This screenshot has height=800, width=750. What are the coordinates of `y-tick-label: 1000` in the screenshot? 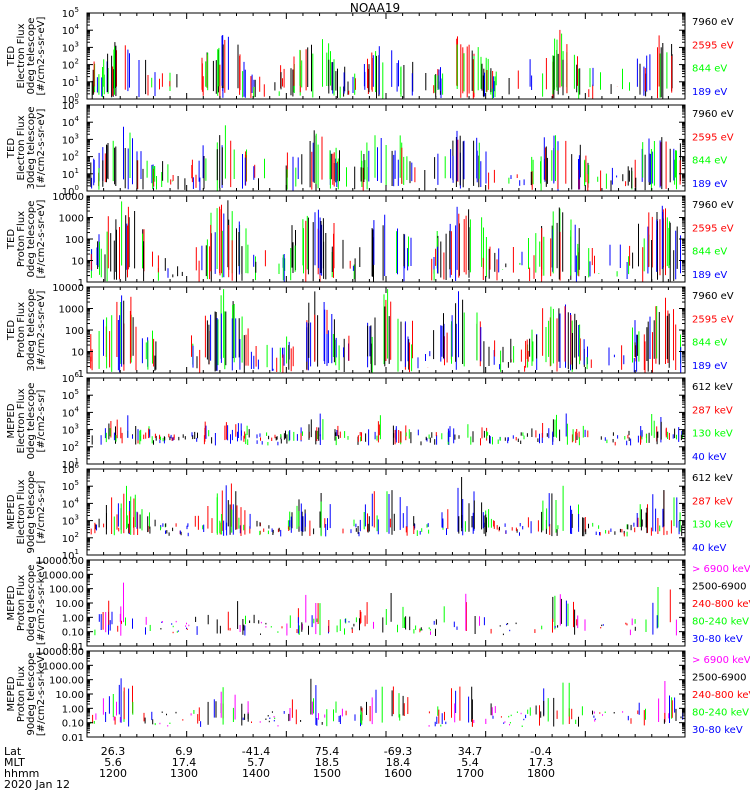 It's located at (71, 310).